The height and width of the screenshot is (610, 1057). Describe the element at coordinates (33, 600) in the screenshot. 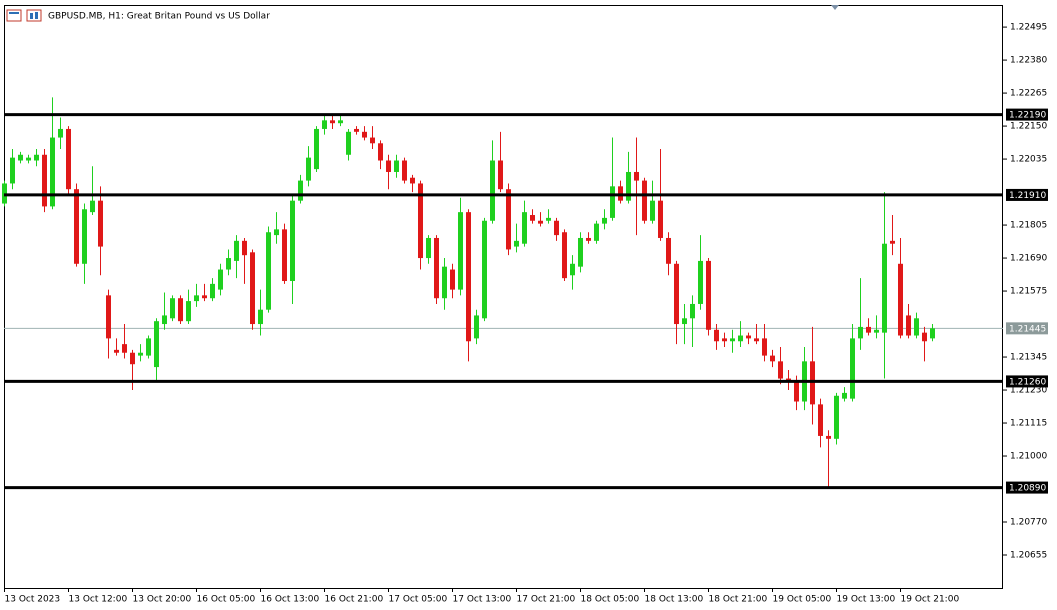

I see `x-tick-label: 13 Oct 2023` at that location.